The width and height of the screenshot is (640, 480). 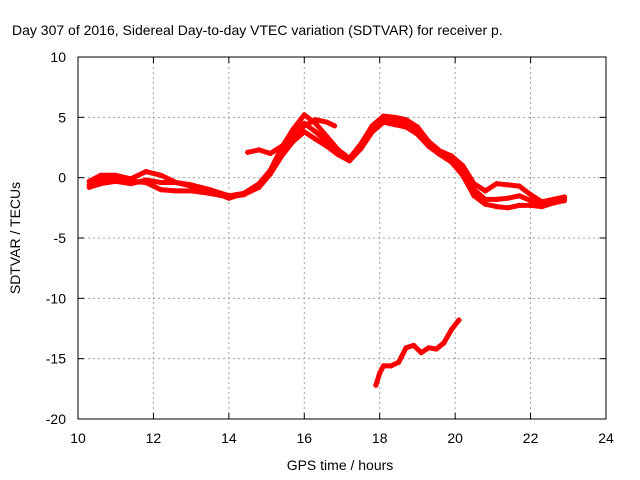 What do you see at coordinates (606, 438) in the screenshot?
I see `x-tick-label: 24` at bounding box center [606, 438].